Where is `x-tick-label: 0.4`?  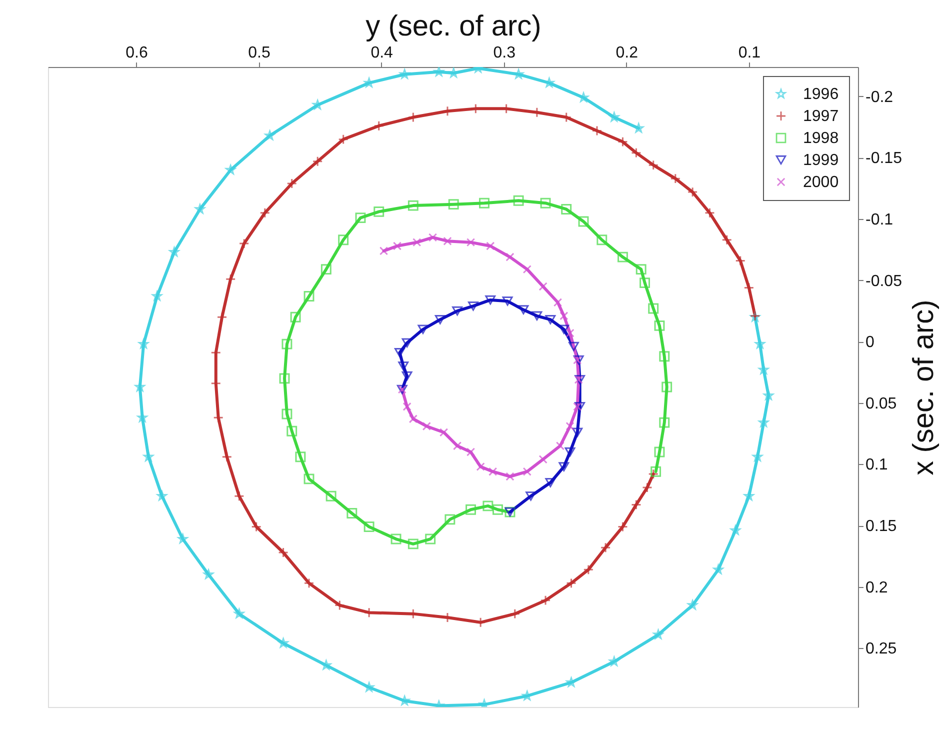 x-tick-label: 0.4 is located at coordinates (382, 53).